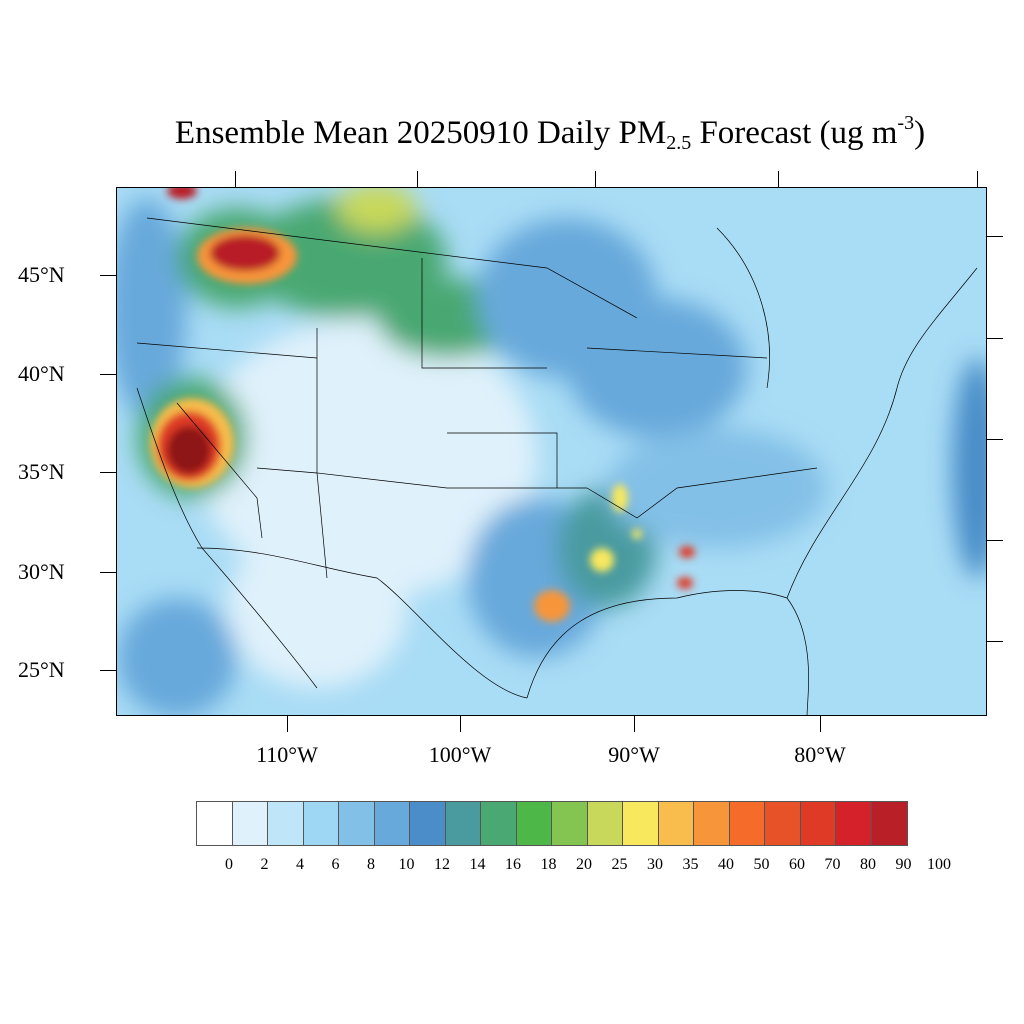  Describe the element at coordinates (229, 864) in the screenshot. I see `colorbar-label: 0` at that location.